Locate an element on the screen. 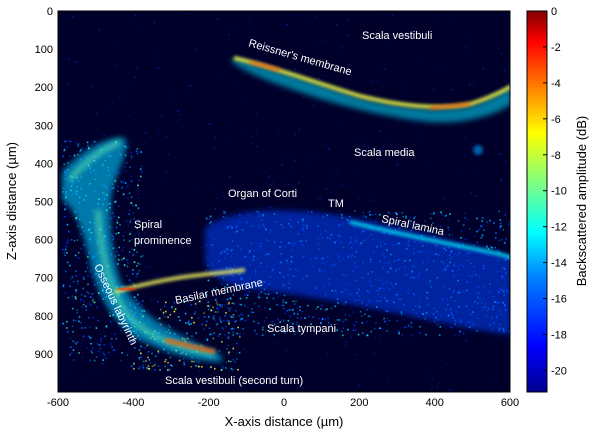  osseous-labyrinth-region is located at coordinates (142, 249).